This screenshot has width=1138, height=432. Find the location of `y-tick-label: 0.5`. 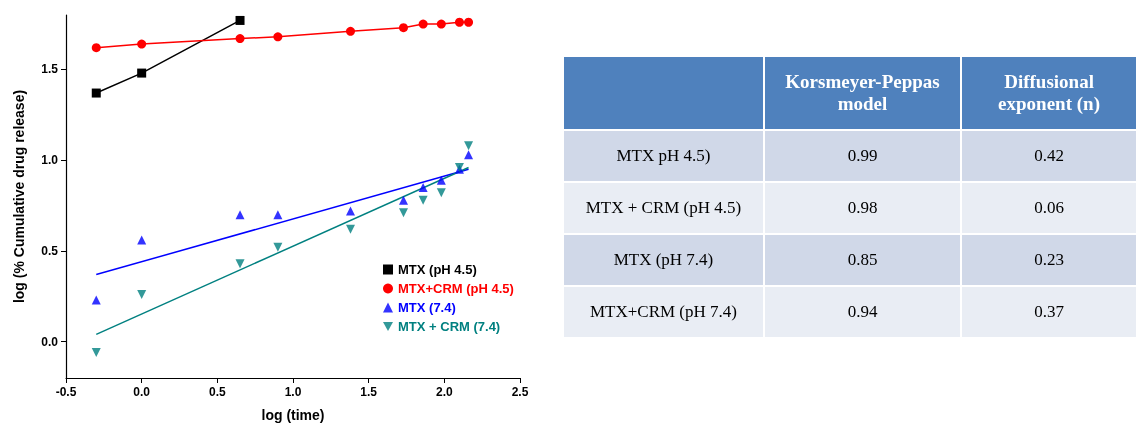

y-tick-label: 0.5 is located at coordinates (50, 250).